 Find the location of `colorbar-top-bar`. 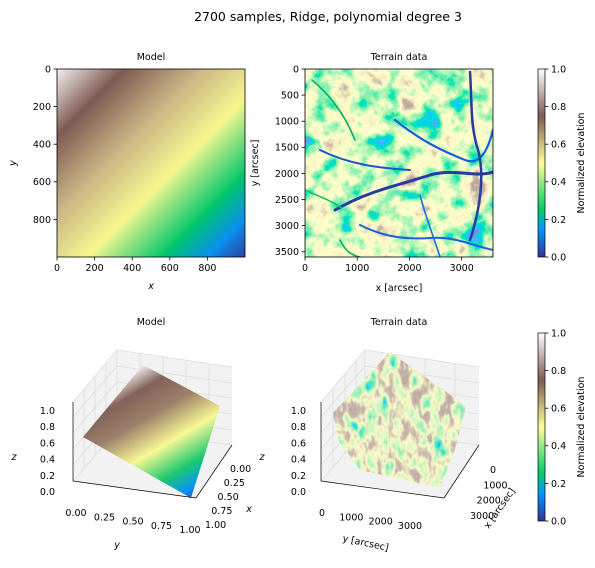

colorbar-top-bar is located at coordinates (541, 163).